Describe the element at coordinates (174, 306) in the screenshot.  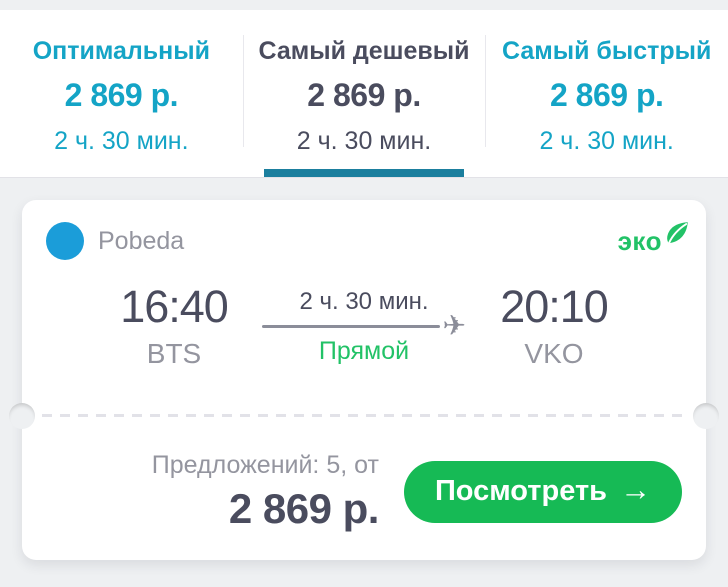
I see `departure-time: 16:40` at that location.